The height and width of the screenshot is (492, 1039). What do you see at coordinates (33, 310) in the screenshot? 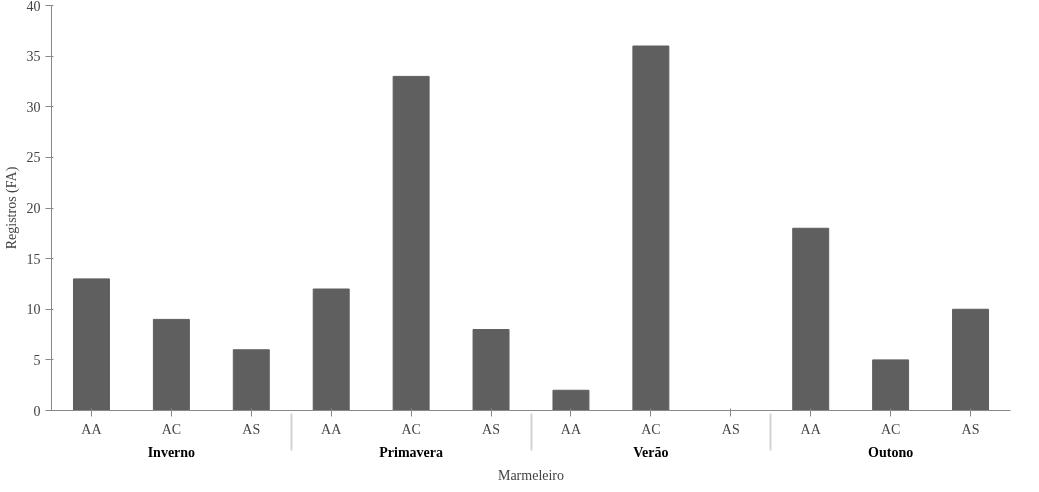
I see `y-tick-label: 10` at bounding box center [33, 310].